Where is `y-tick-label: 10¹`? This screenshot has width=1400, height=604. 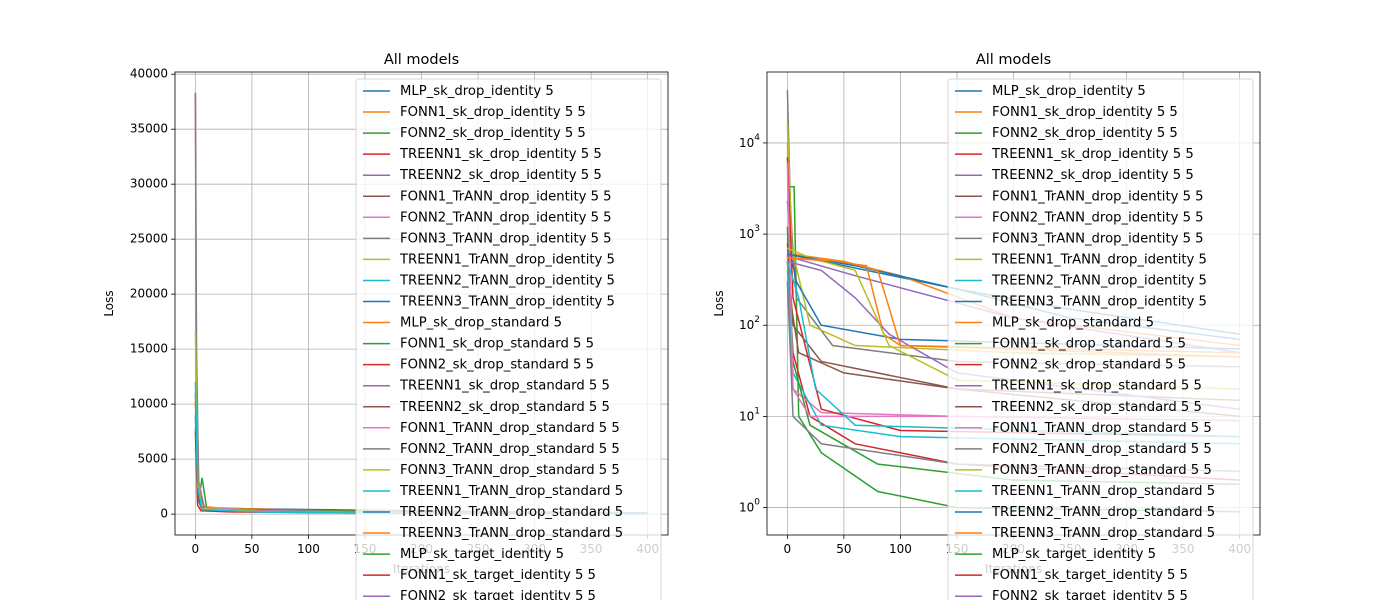
y-tick-label: 10¹ is located at coordinates (749, 414).